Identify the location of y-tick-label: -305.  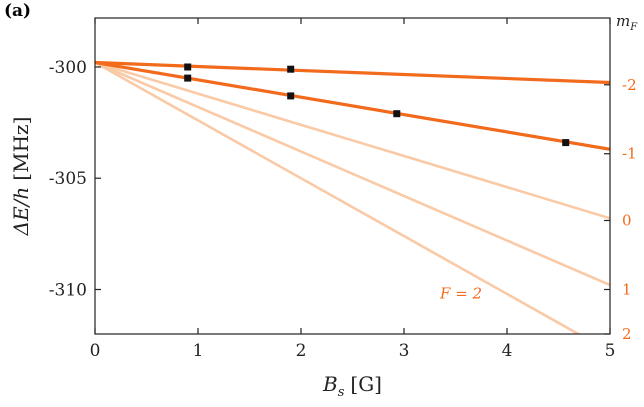
(68, 179).